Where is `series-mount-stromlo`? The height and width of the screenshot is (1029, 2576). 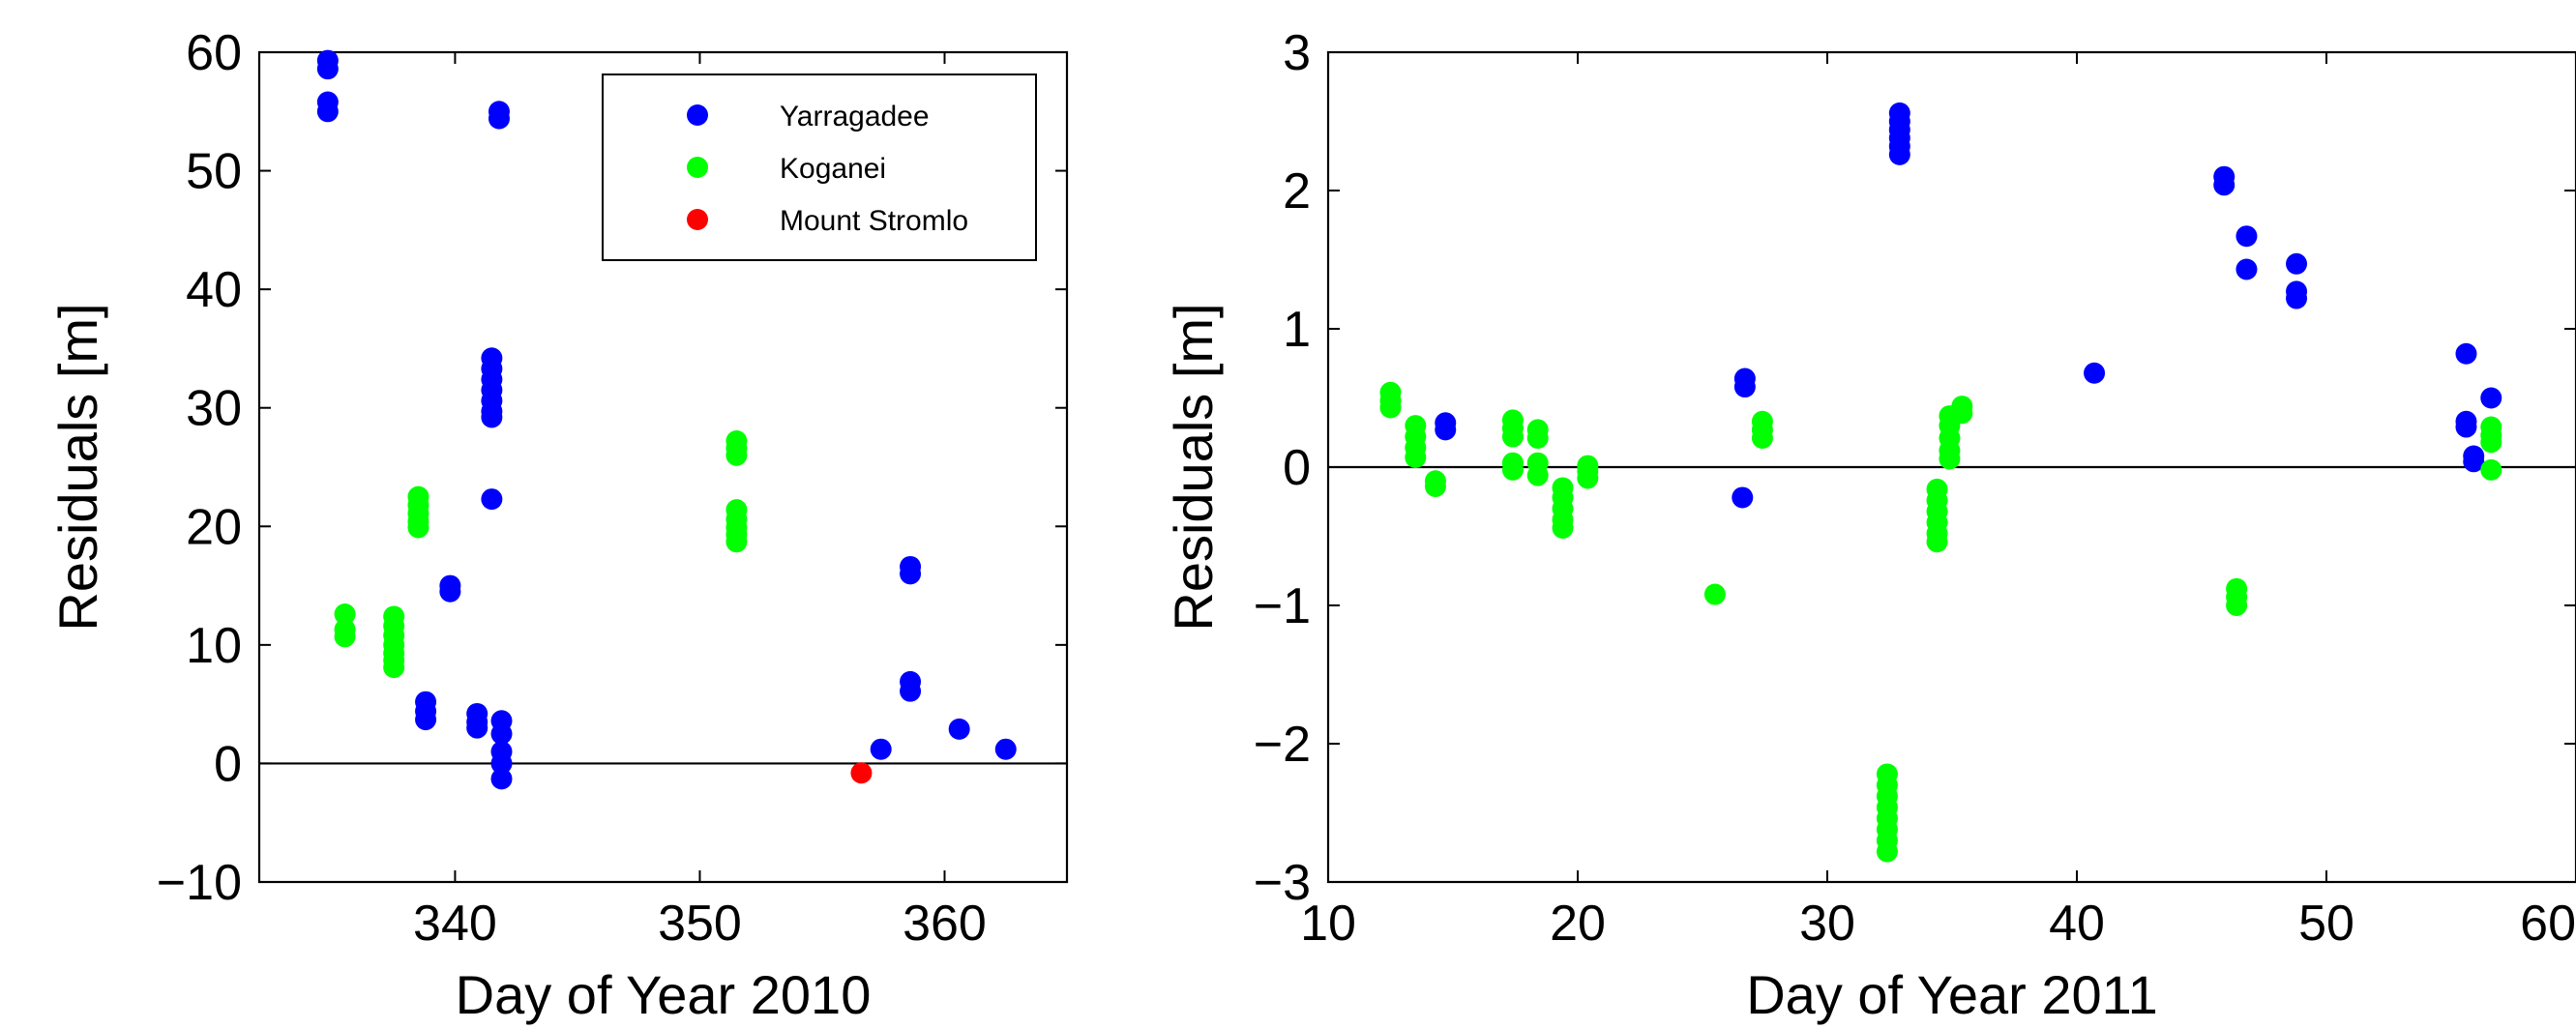 series-mount-stromlo is located at coordinates (861, 773).